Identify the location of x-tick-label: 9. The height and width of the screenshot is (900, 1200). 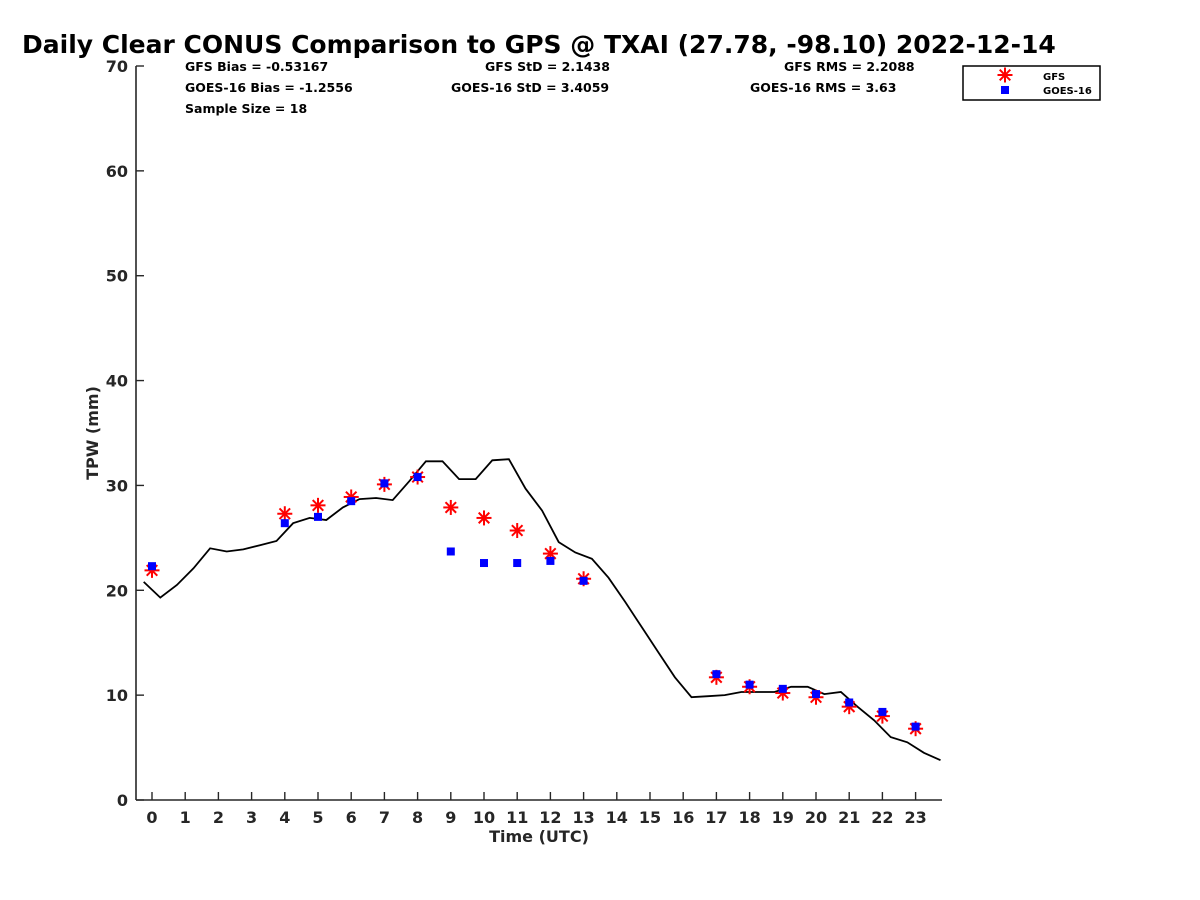
(450, 817).